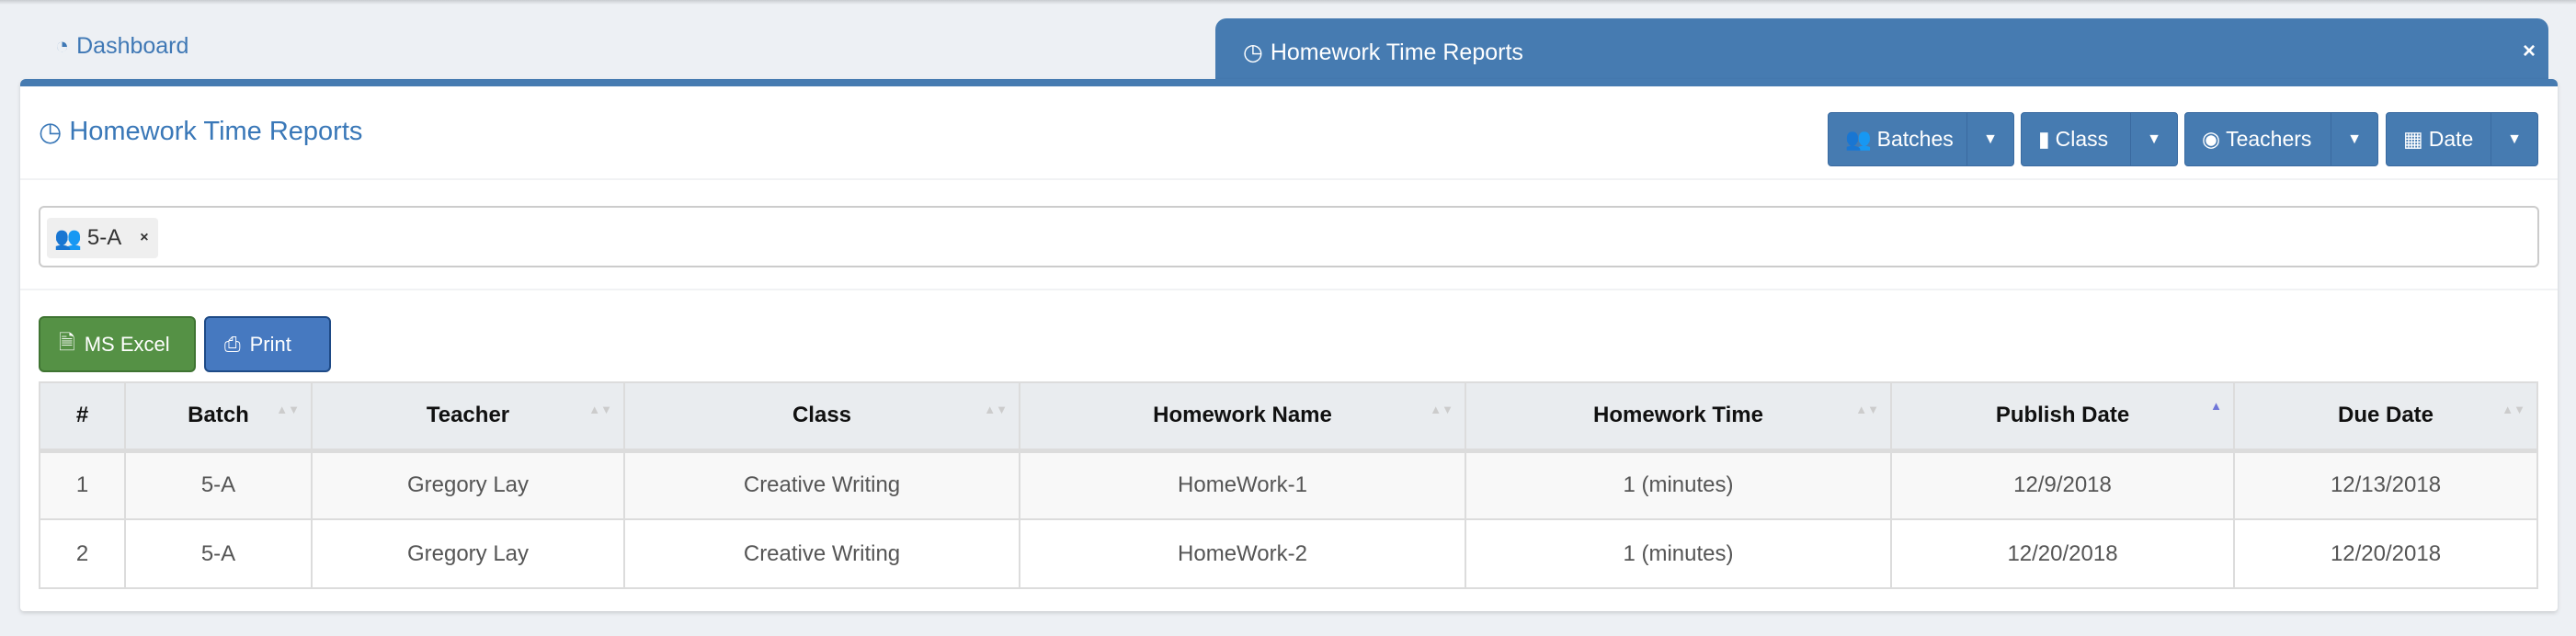 The width and height of the screenshot is (2576, 636). Describe the element at coordinates (127, 344) in the screenshot. I see `ms-excel-label: MS Excel` at that location.